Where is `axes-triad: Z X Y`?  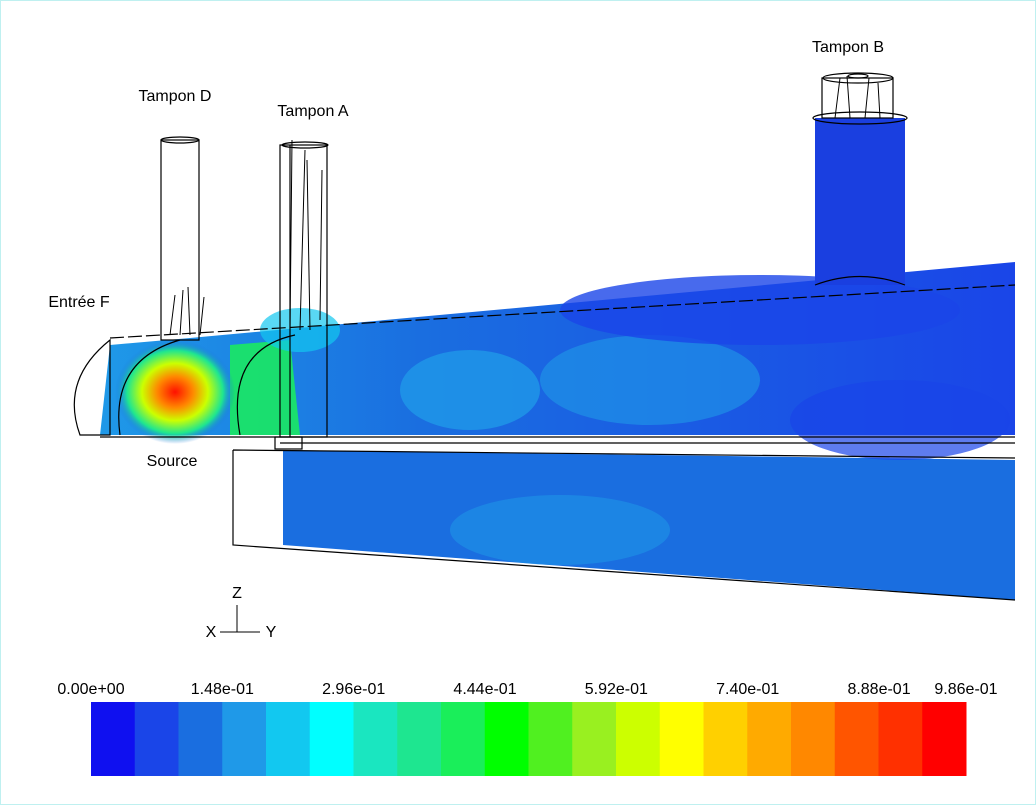 axes-triad: Z X Y is located at coordinates (241, 613).